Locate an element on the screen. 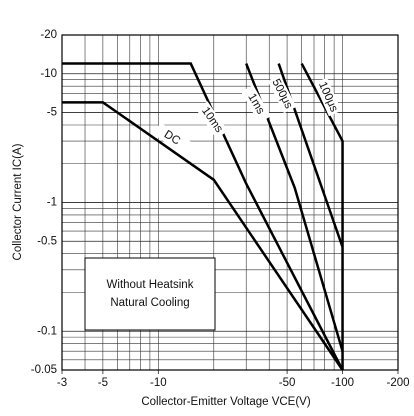 The image size is (414, 416). annotation-box is located at coordinates (150, 294).